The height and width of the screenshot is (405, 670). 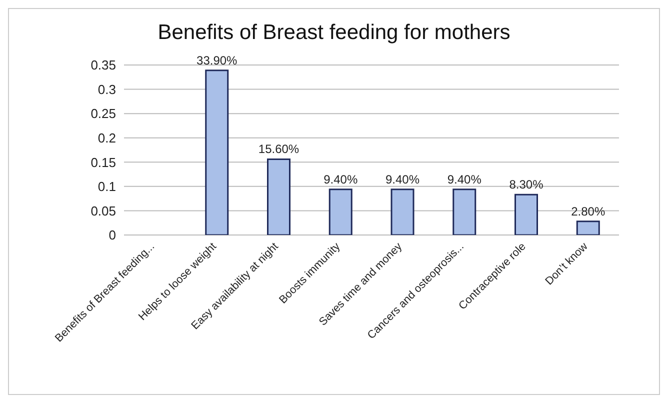 What do you see at coordinates (103, 114) in the screenshot?
I see `y-tick-label: 0.25` at bounding box center [103, 114].